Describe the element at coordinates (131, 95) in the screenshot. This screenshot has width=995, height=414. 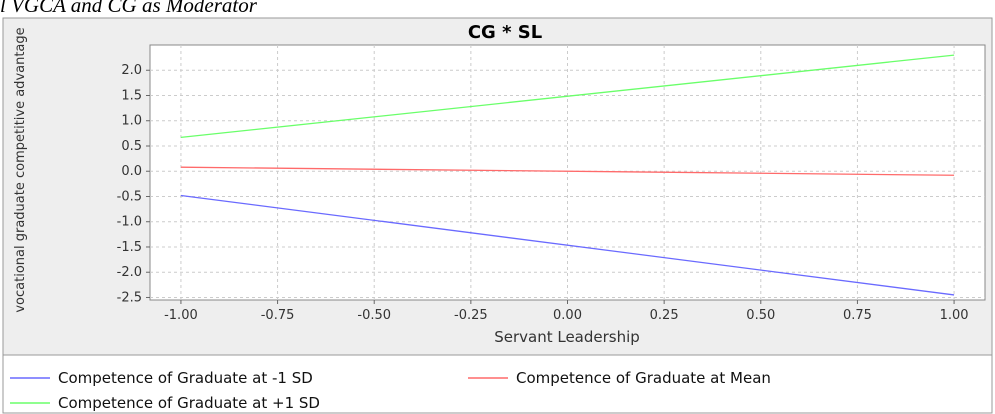
I see `y-tick-label: 1.5` at that location.